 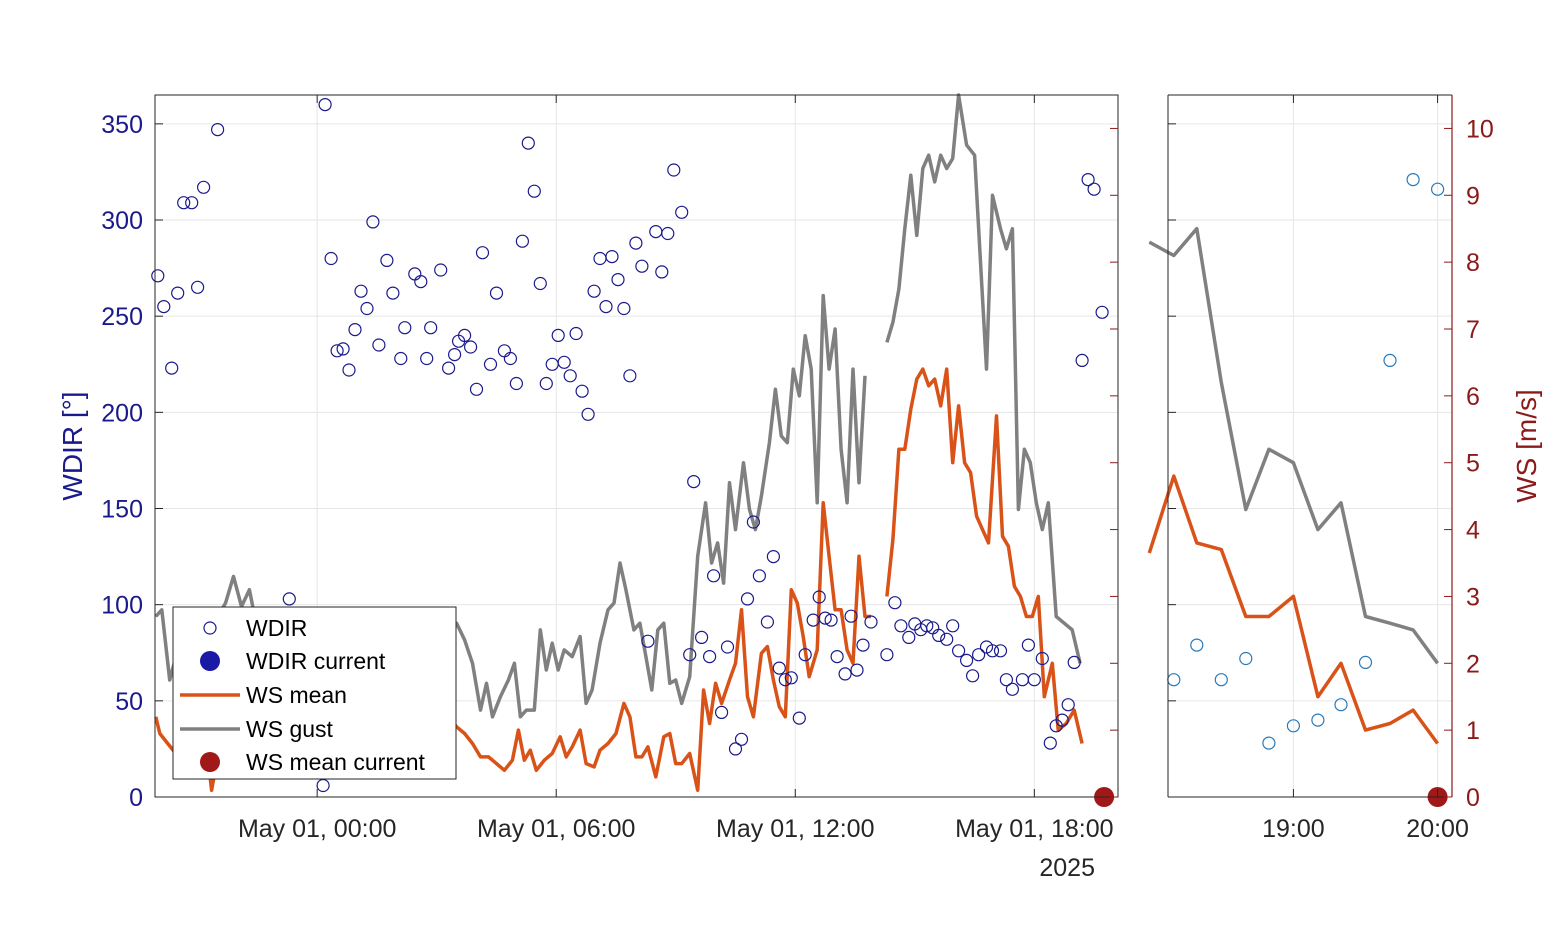 I want to click on legend-box, so click(x=314, y=693).